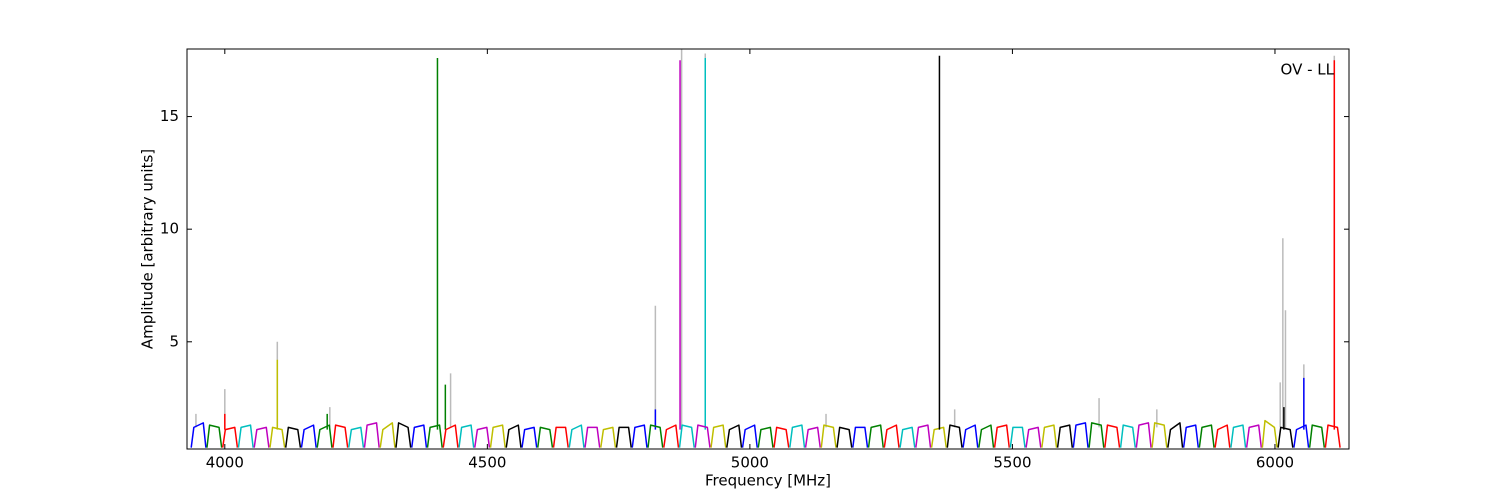  Describe the element at coordinates (1012, 463) in the screenshot. I see `x-tick-label: 5500` at that location.